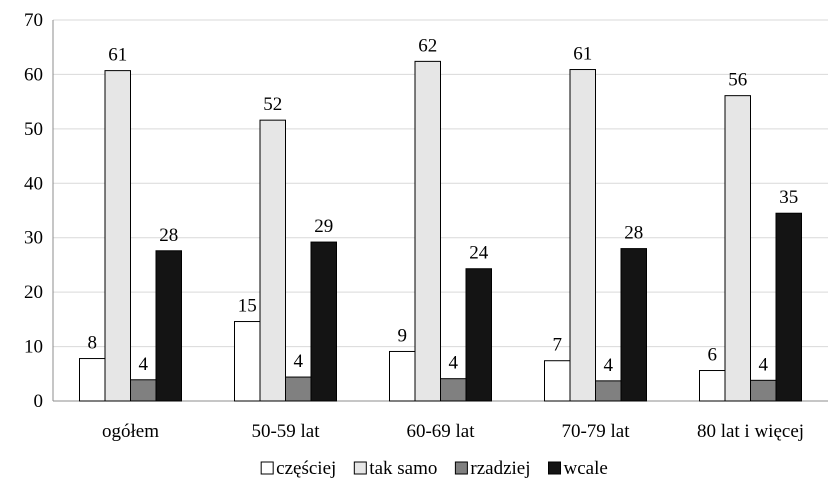 The height and width of the screenshot is (496, 833). I want to click on x-category-label: 70-79 lat, so click(595, 431).